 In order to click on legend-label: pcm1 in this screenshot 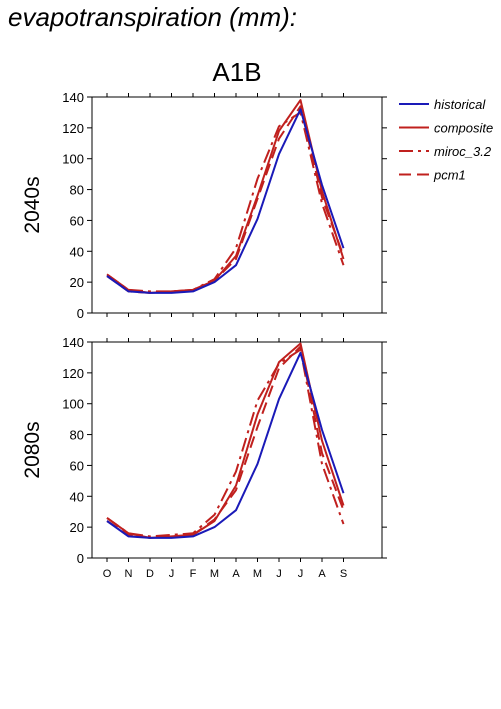, I will do `click(449, 175)`.